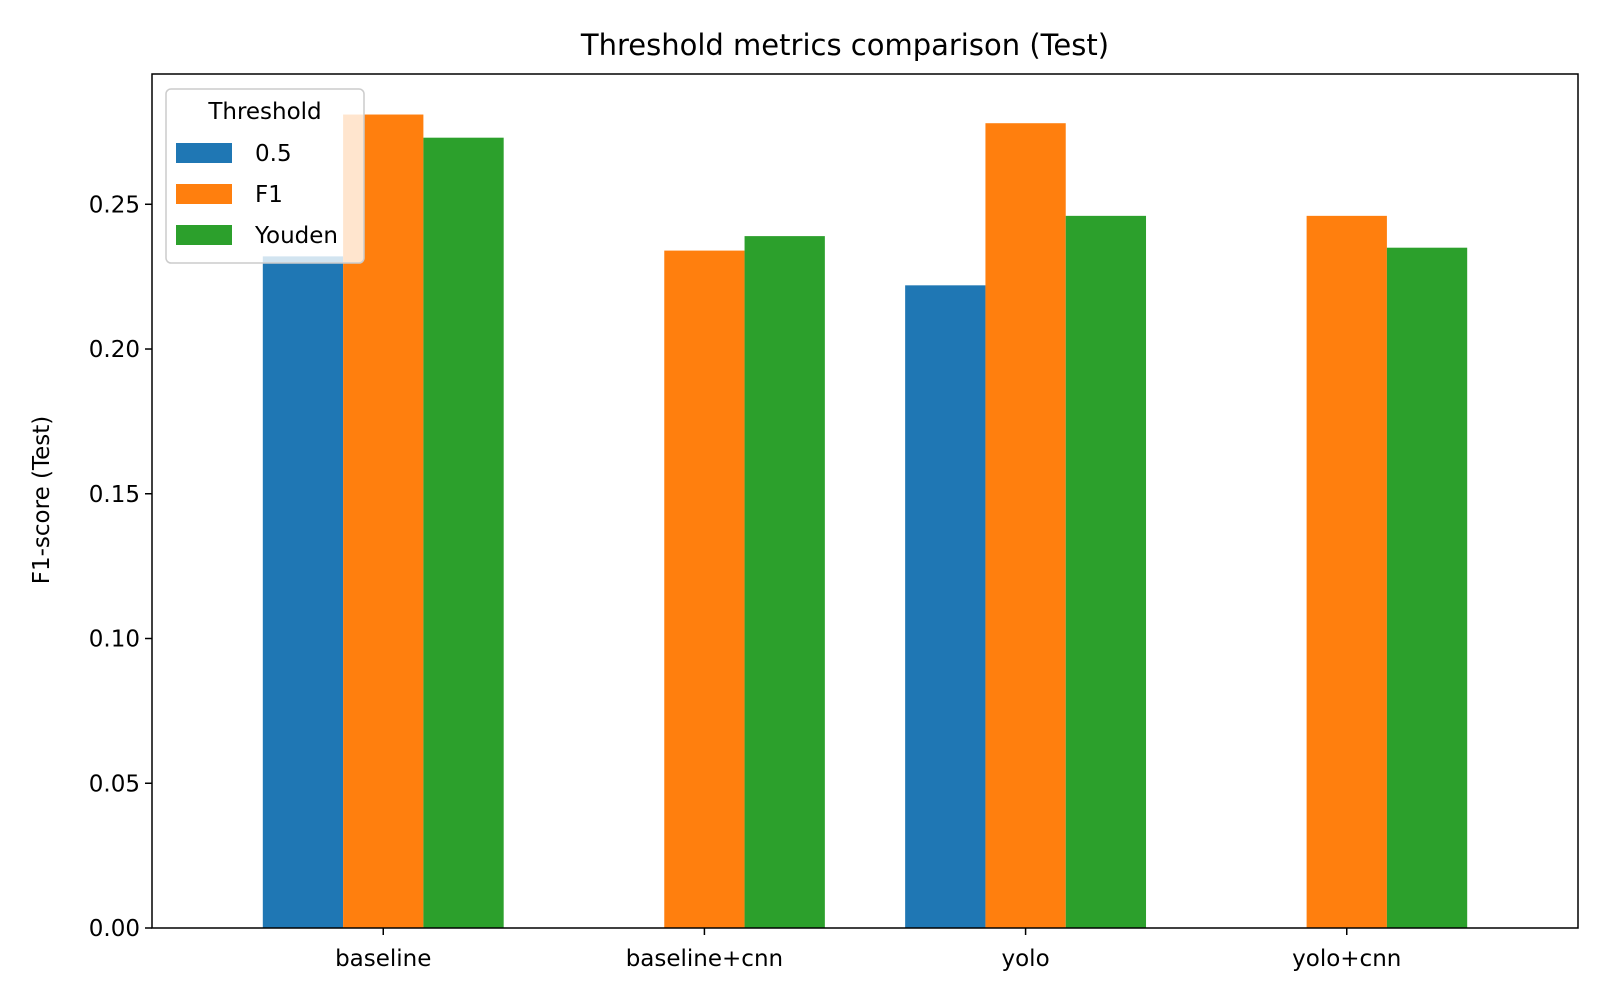 Image resolution: width=1600 pixels, height=1000 pixels. What do you see at coordinates (1427, 587) in the screenshot?
I see `bar-youden-yolo-cnn` at bounding box center [1427, 587].